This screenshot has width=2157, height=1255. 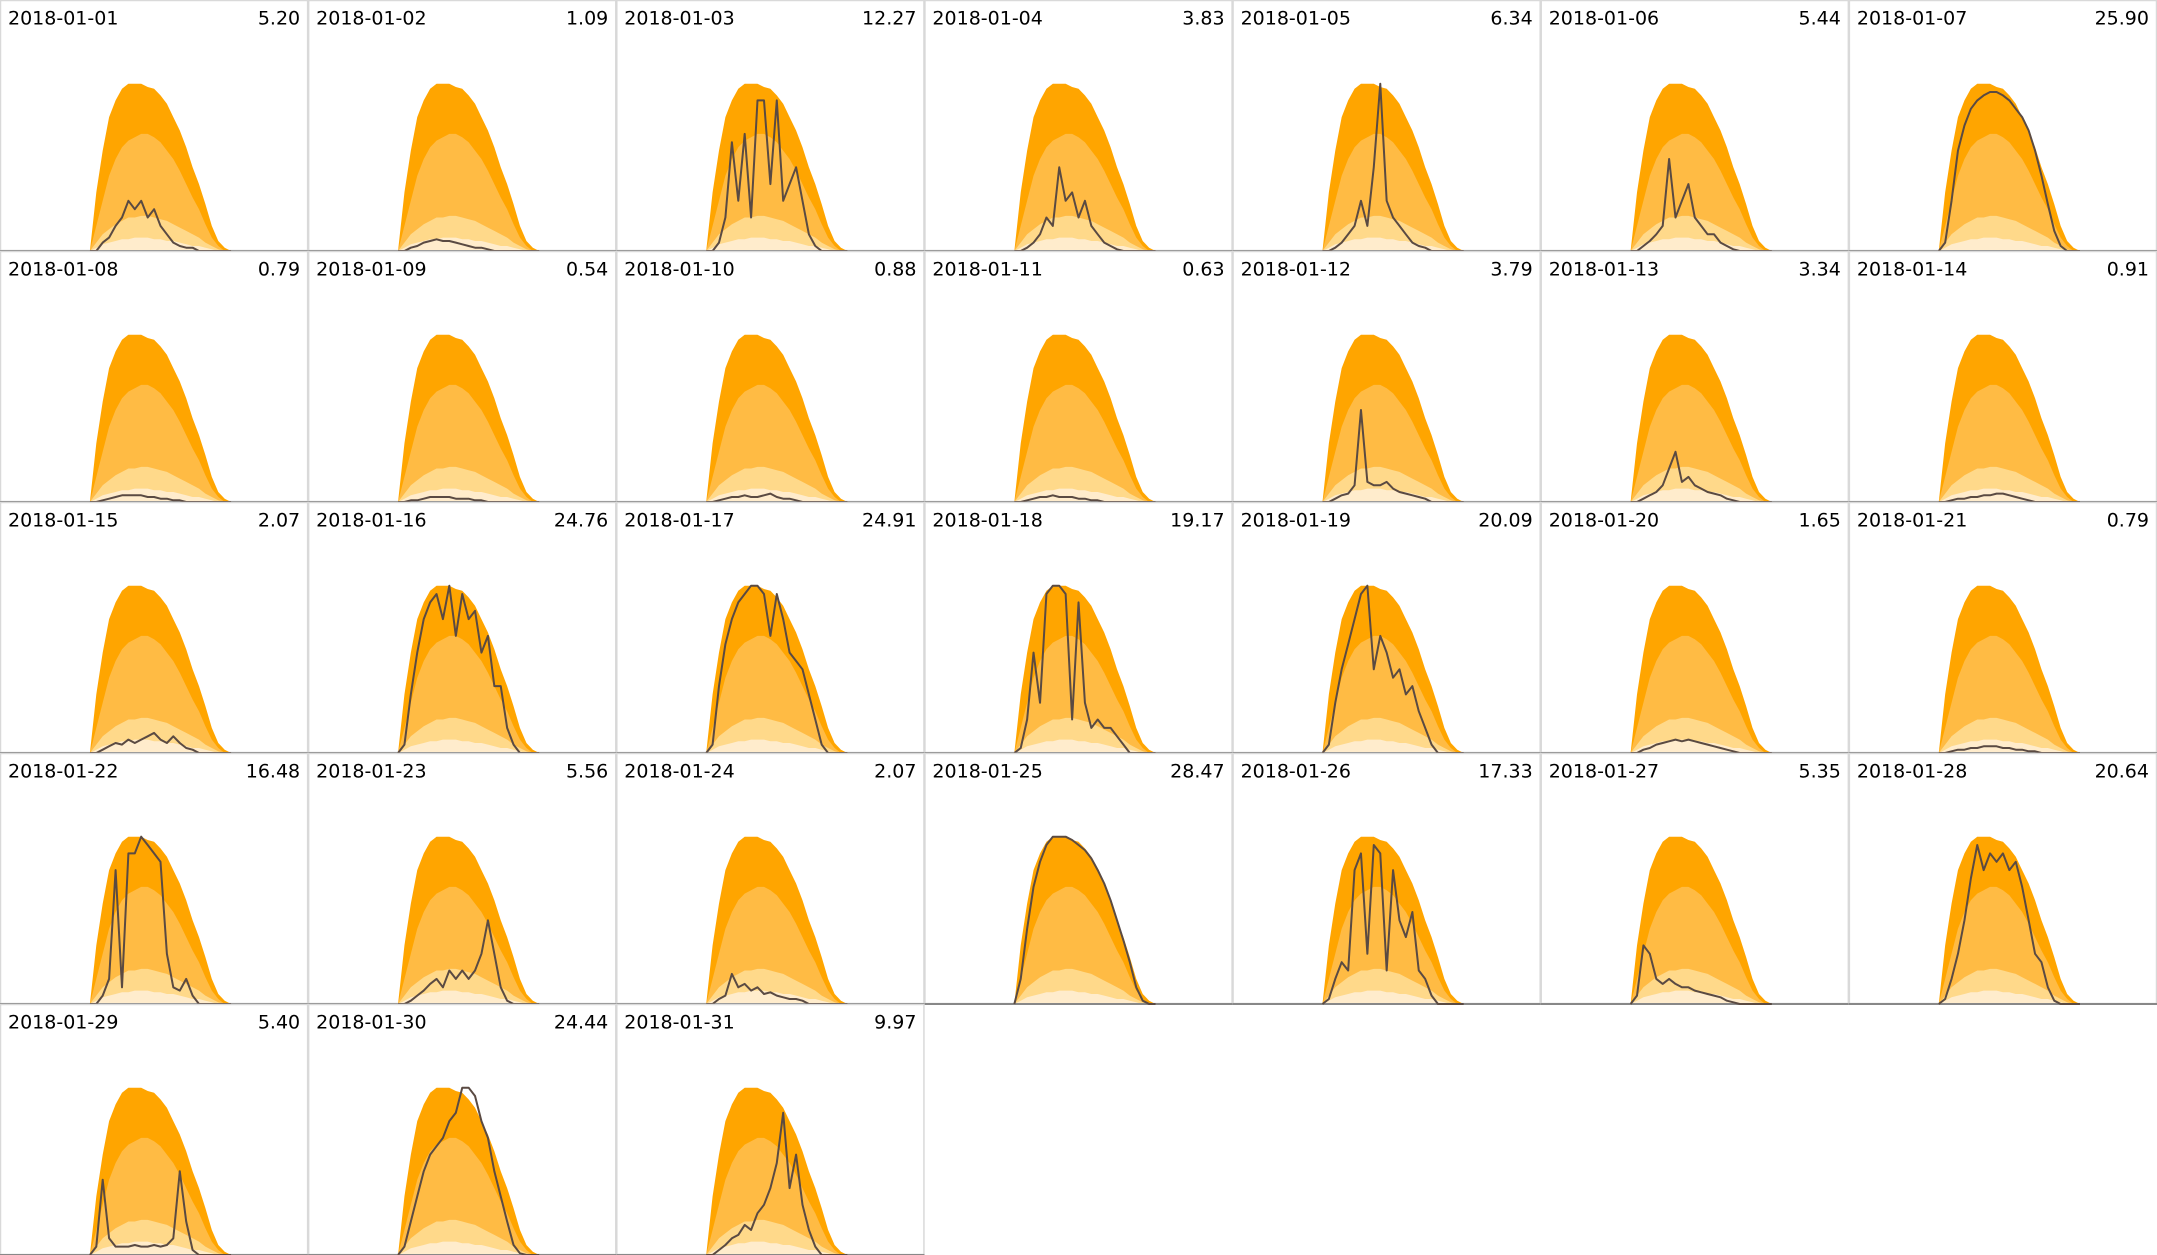 What do you see at coordinates (895, 270) in the screenshot?
I see `day-total: 0.88` at bounding box center [895, 270].